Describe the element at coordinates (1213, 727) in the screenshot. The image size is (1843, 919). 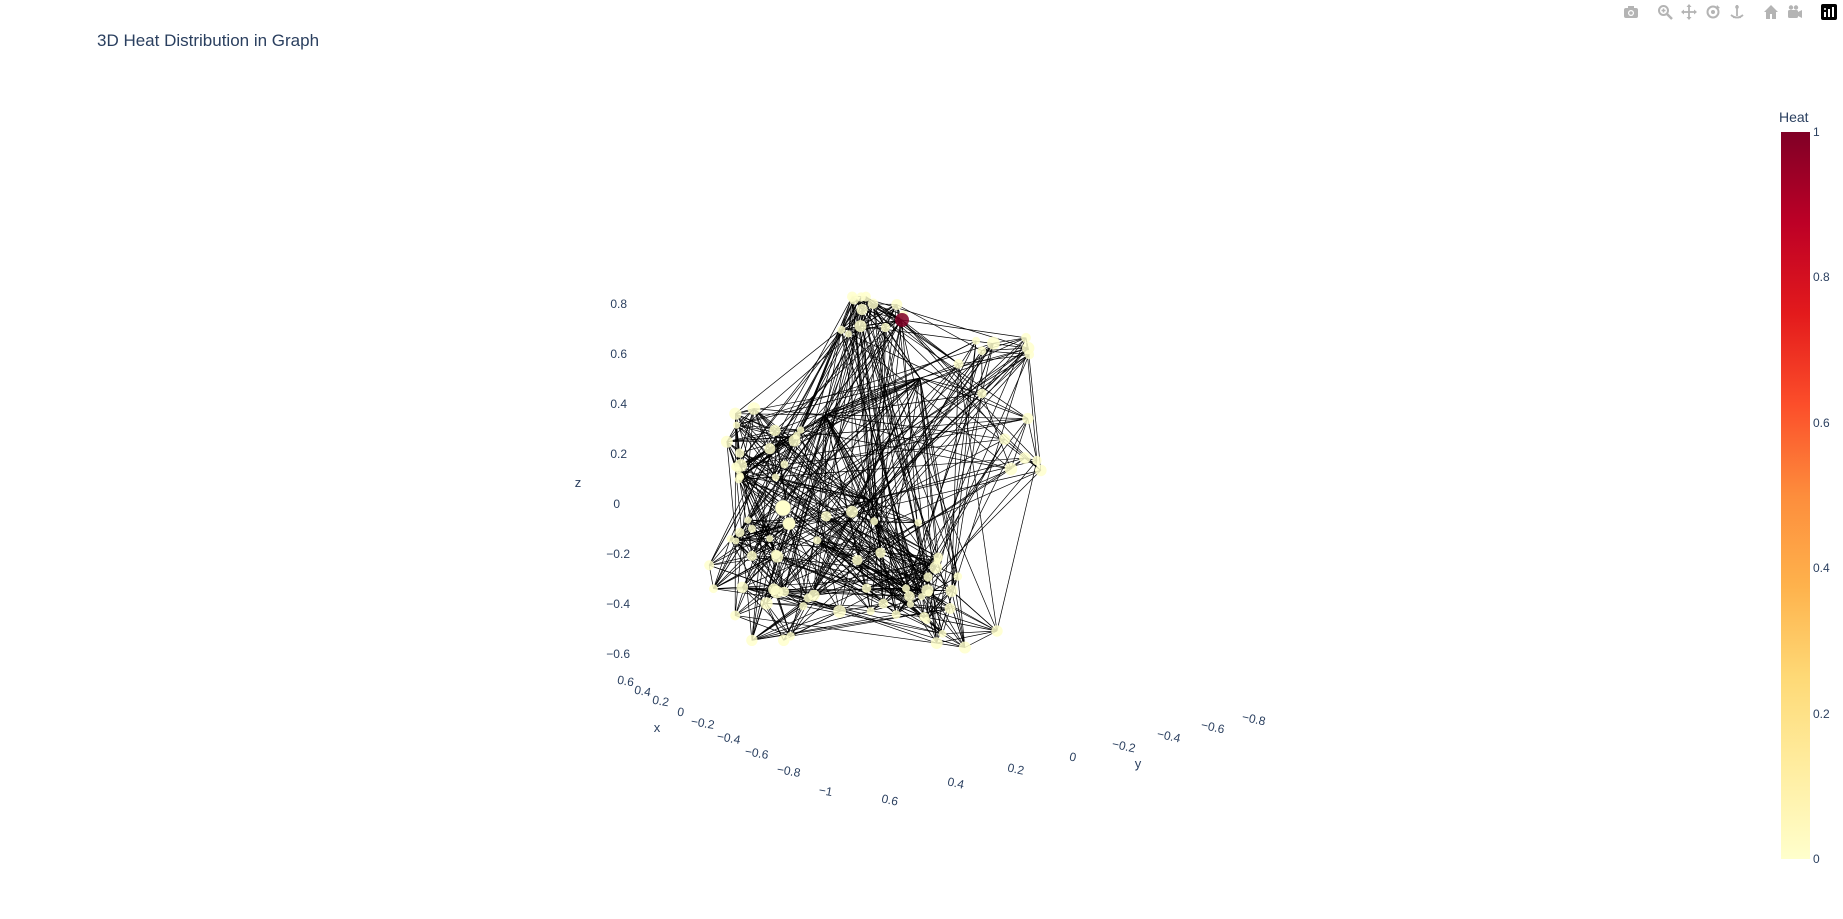
I see `y-tick: −0.6` at that location.